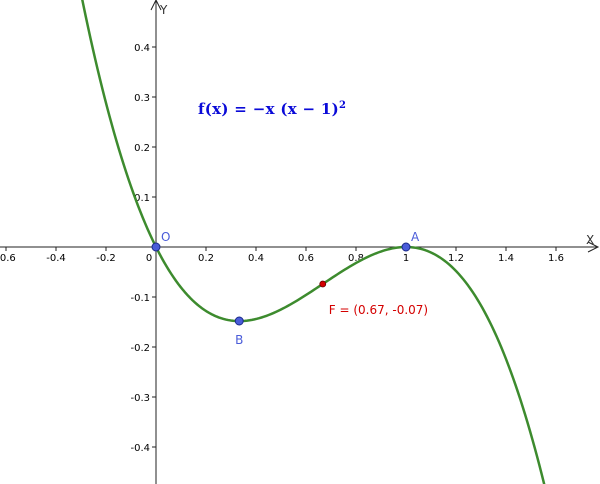  I want to click on x-tick-label: 1.2, so click(456, 258).